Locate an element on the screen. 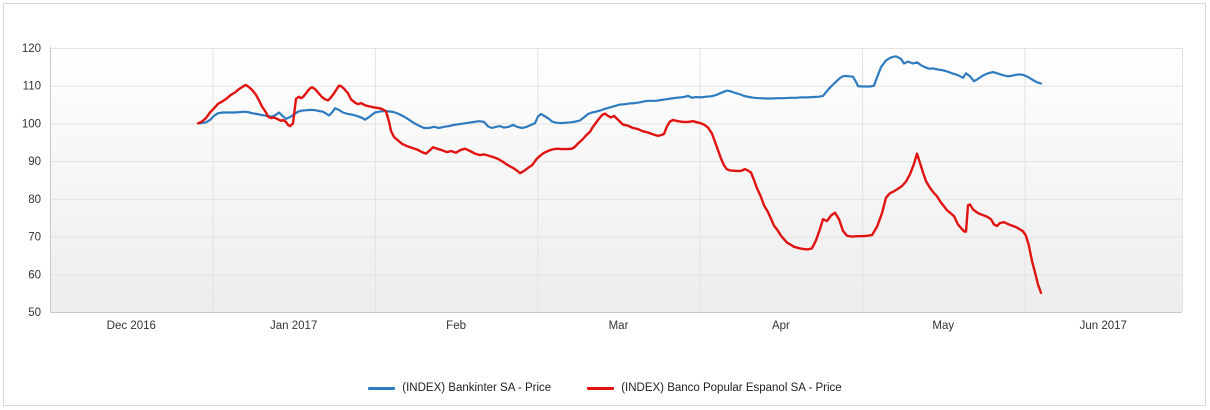 The height and width of the screenshot is (410, 1210). x-tick-jan-2017: Jan 2017 is located at coordinates (293, 326).